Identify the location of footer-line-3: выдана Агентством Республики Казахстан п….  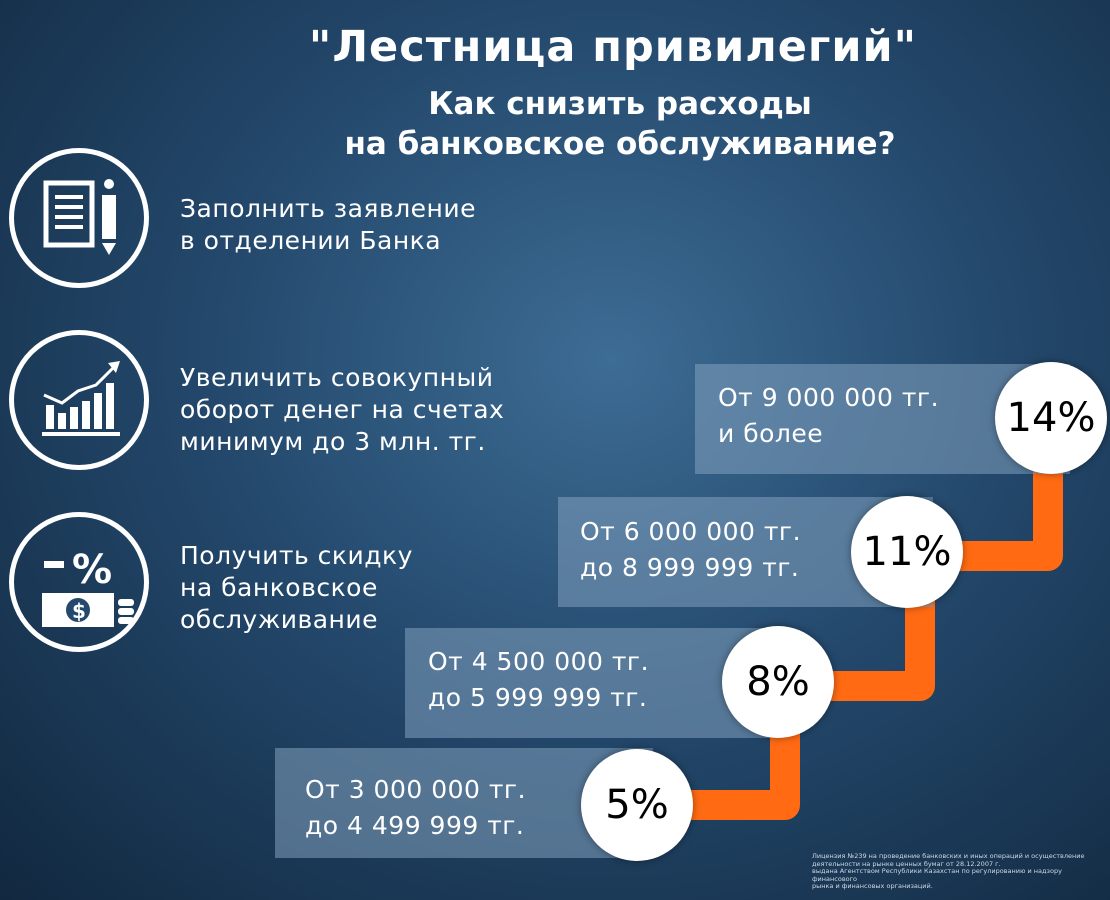
(937, 875).